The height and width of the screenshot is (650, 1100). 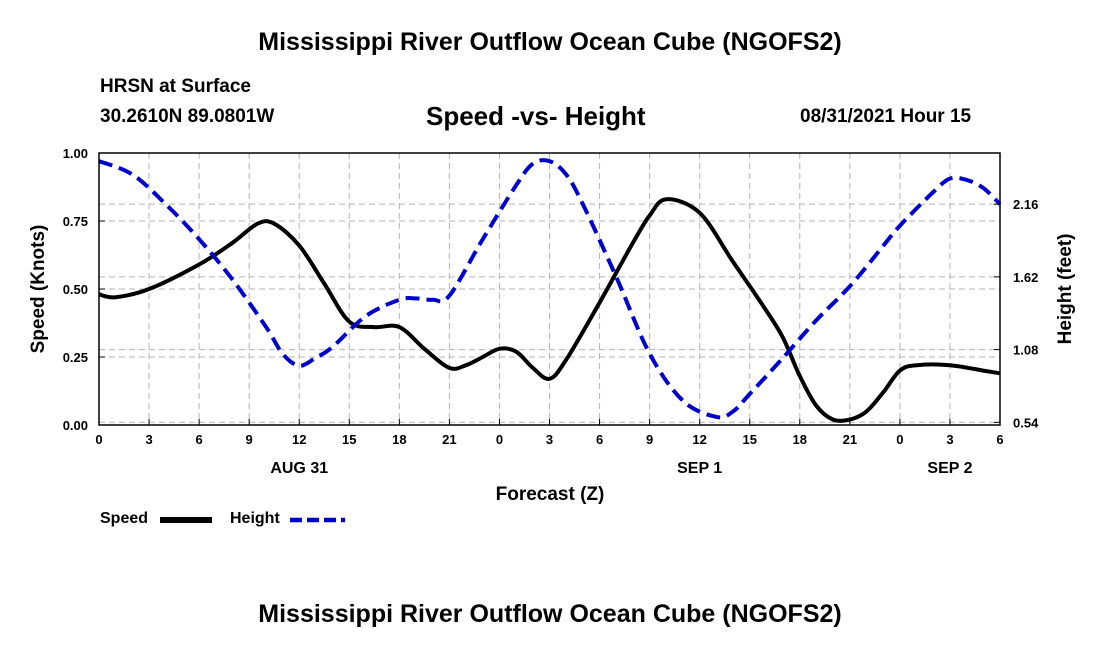 I want to click on timestamp-label: 08/31/2021 Hour 15, so click(x=886, y=116).